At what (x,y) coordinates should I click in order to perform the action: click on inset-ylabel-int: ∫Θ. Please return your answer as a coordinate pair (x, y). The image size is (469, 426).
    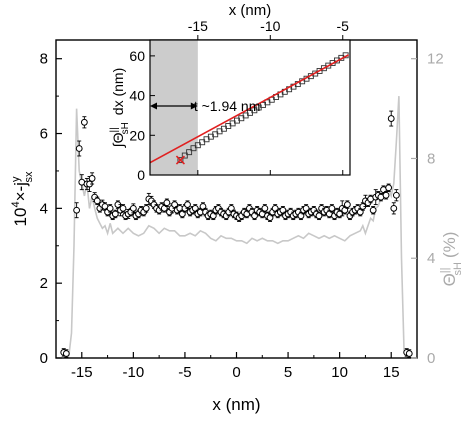
    Looking at the image, I should click on (118, 140).